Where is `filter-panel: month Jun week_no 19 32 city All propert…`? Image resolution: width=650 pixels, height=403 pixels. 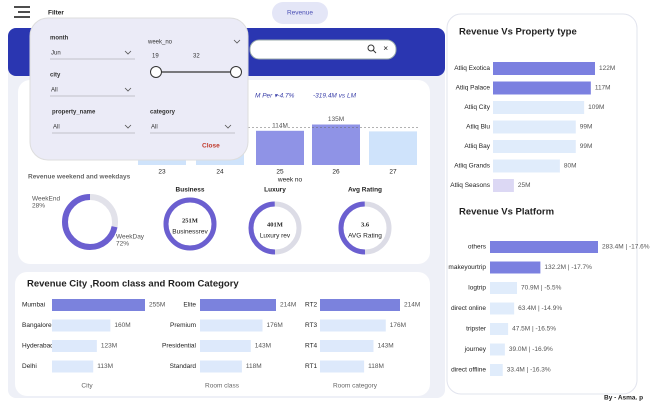
filter-panel: month Jun week_no 19 32 city All propert… is located at coordinates (139, 89).